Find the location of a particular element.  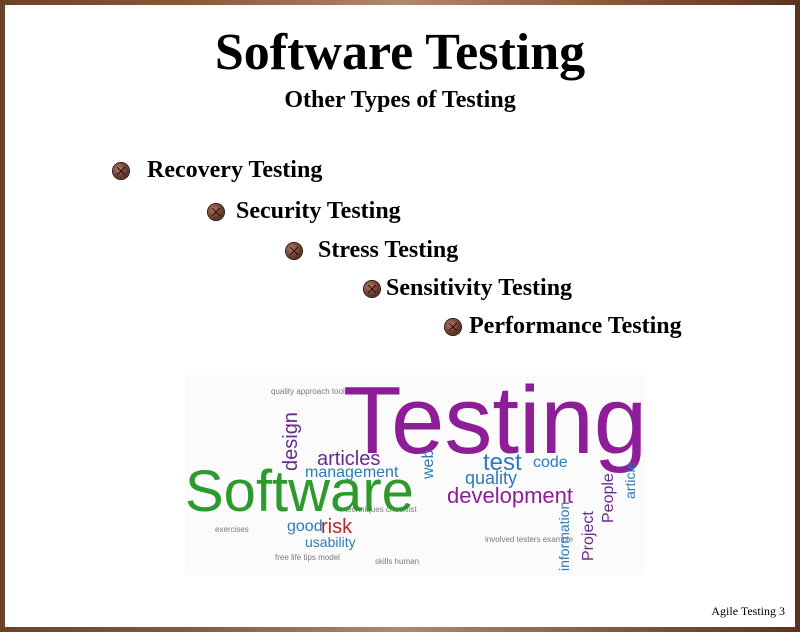

bullet-security-testing: Security Testing is located at coordinates (304, 211).